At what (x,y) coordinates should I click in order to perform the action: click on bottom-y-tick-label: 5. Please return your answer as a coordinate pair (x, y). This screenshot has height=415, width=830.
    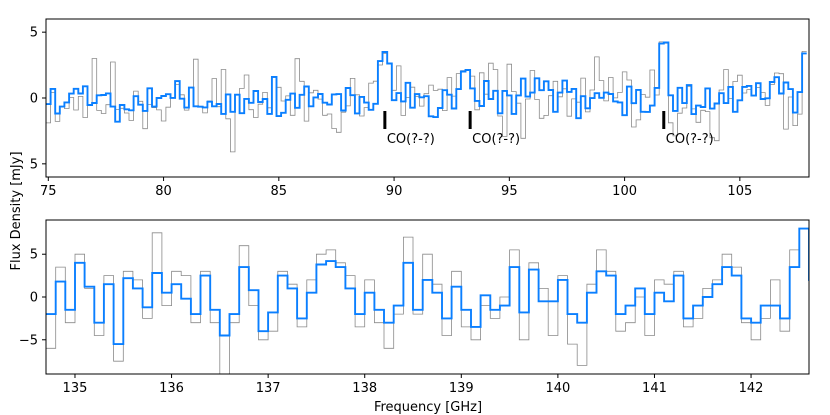
    Looking at the image, I should click on (34, 255).